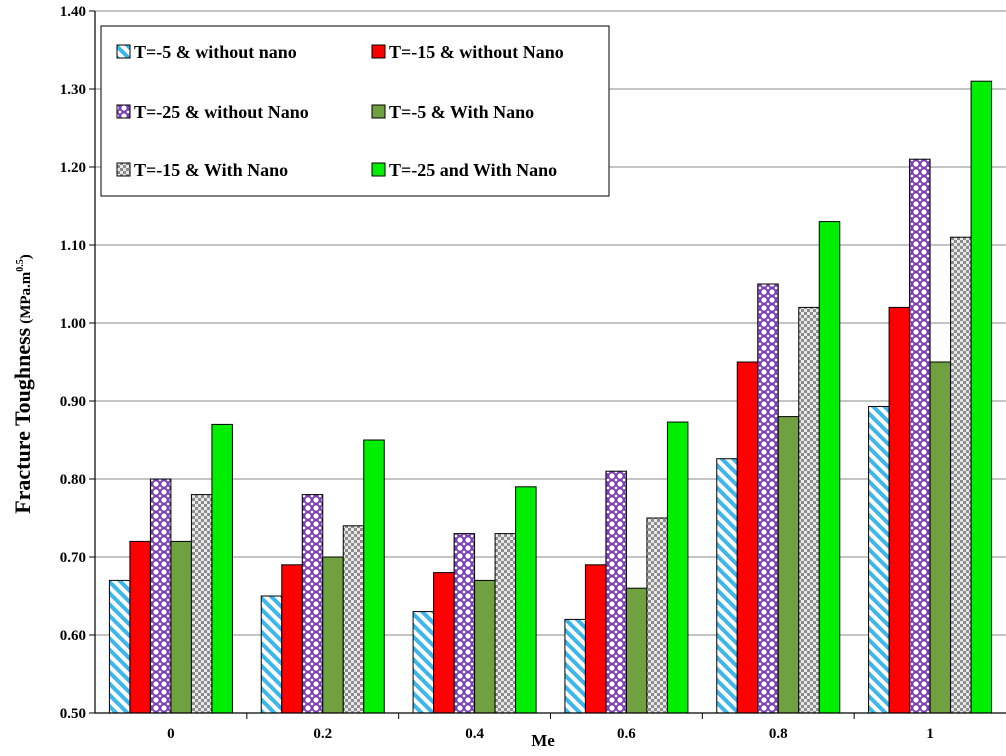 The image size is (1006, 756). What do you see at coordinates (73, 246) in the screenshot?
I see `y-tick-label: 1.10` at bounding box center [73, 246].